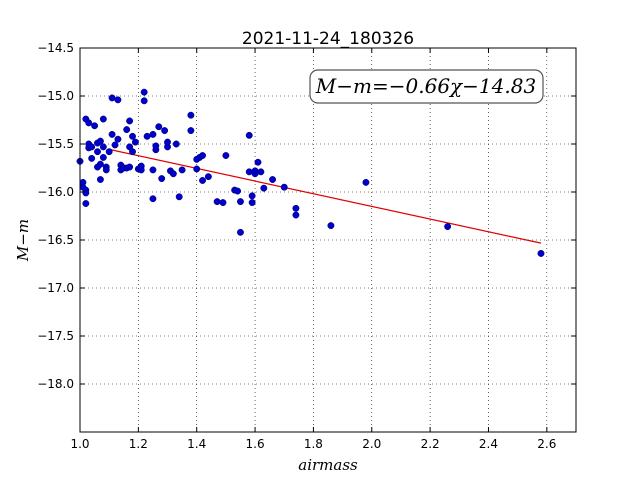 This screenshot has width=640, height=480. I want to click on x-tick-label: 1.6, so click(255, 444).